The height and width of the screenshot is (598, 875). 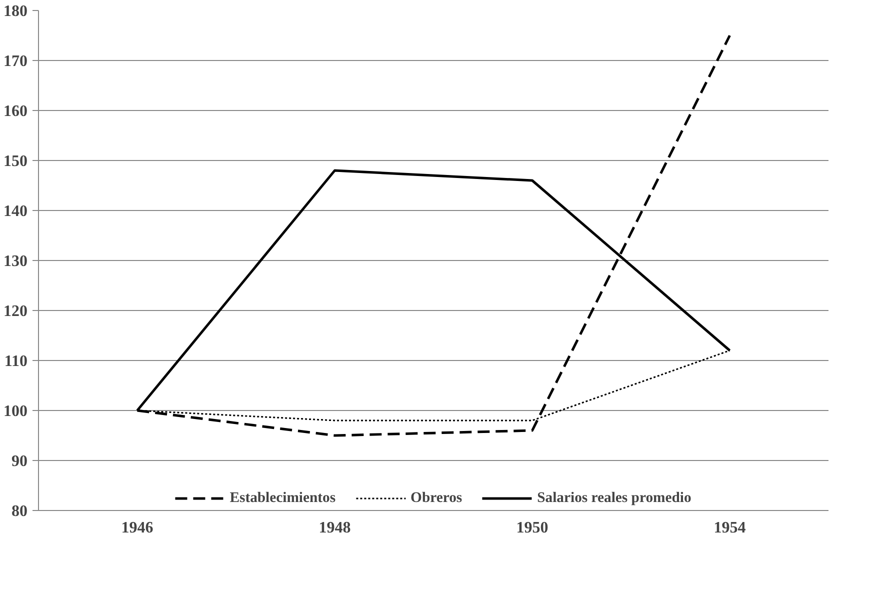 What do you see at coordinates (532, 528) in the screenshot?
I see `x-tick-label: 1950` at bounding box center [532, 528].